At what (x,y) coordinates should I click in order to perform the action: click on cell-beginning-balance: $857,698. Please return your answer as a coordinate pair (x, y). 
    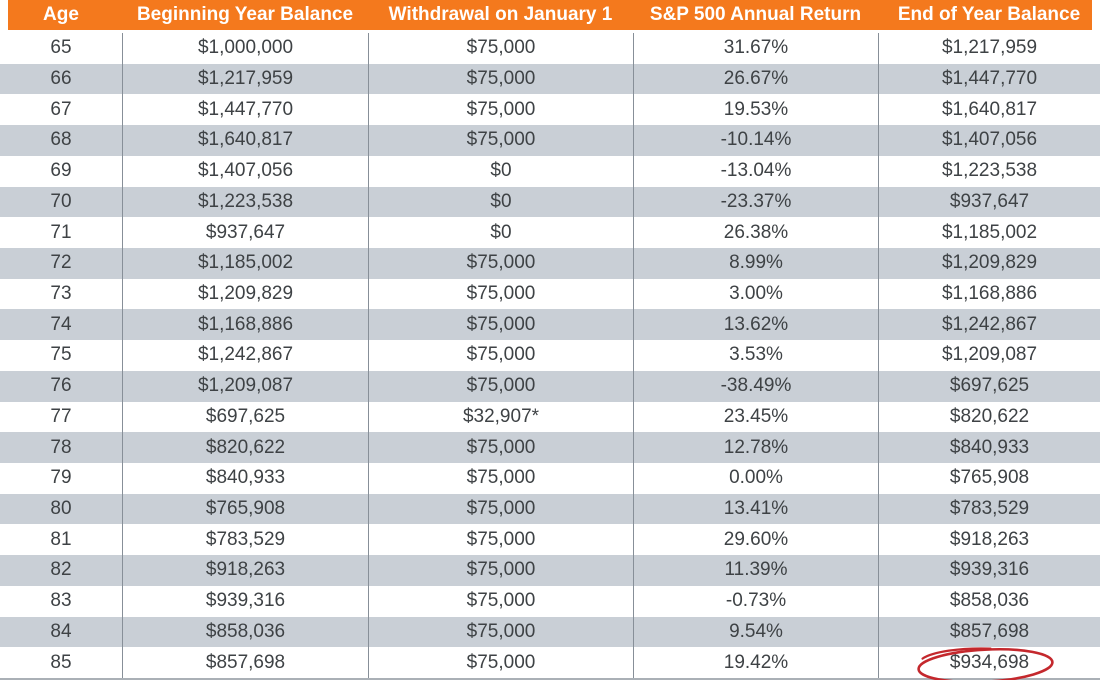
    Looking at the image, I should click on (245, 662).